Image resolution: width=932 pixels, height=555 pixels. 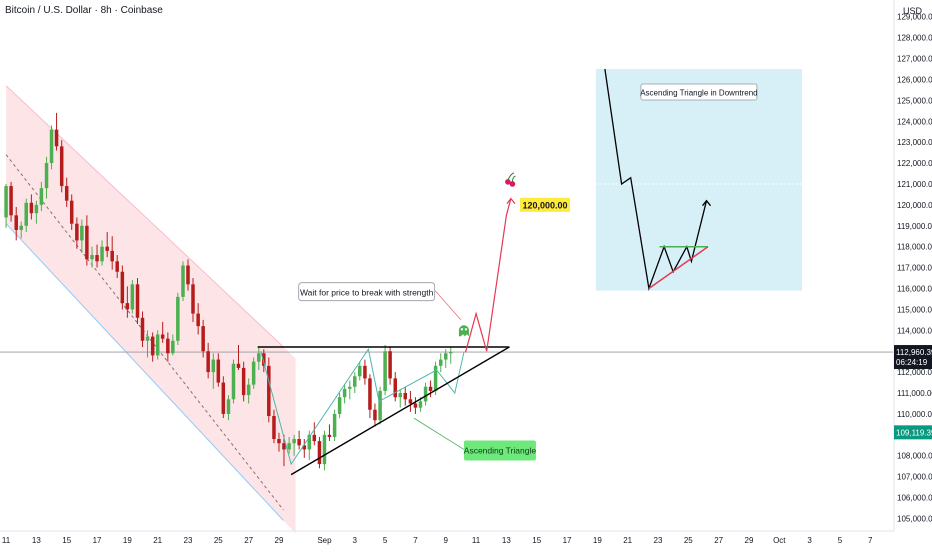 What do you see at coordinates (488, 275) in the screenshot?
I see `projection-curve` at bounding box center [488, 275].